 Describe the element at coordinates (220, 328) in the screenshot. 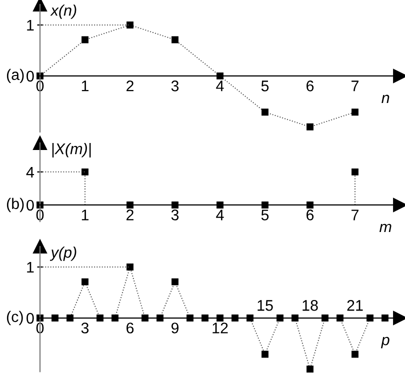

I see `x-tick-label: 12` at that location.